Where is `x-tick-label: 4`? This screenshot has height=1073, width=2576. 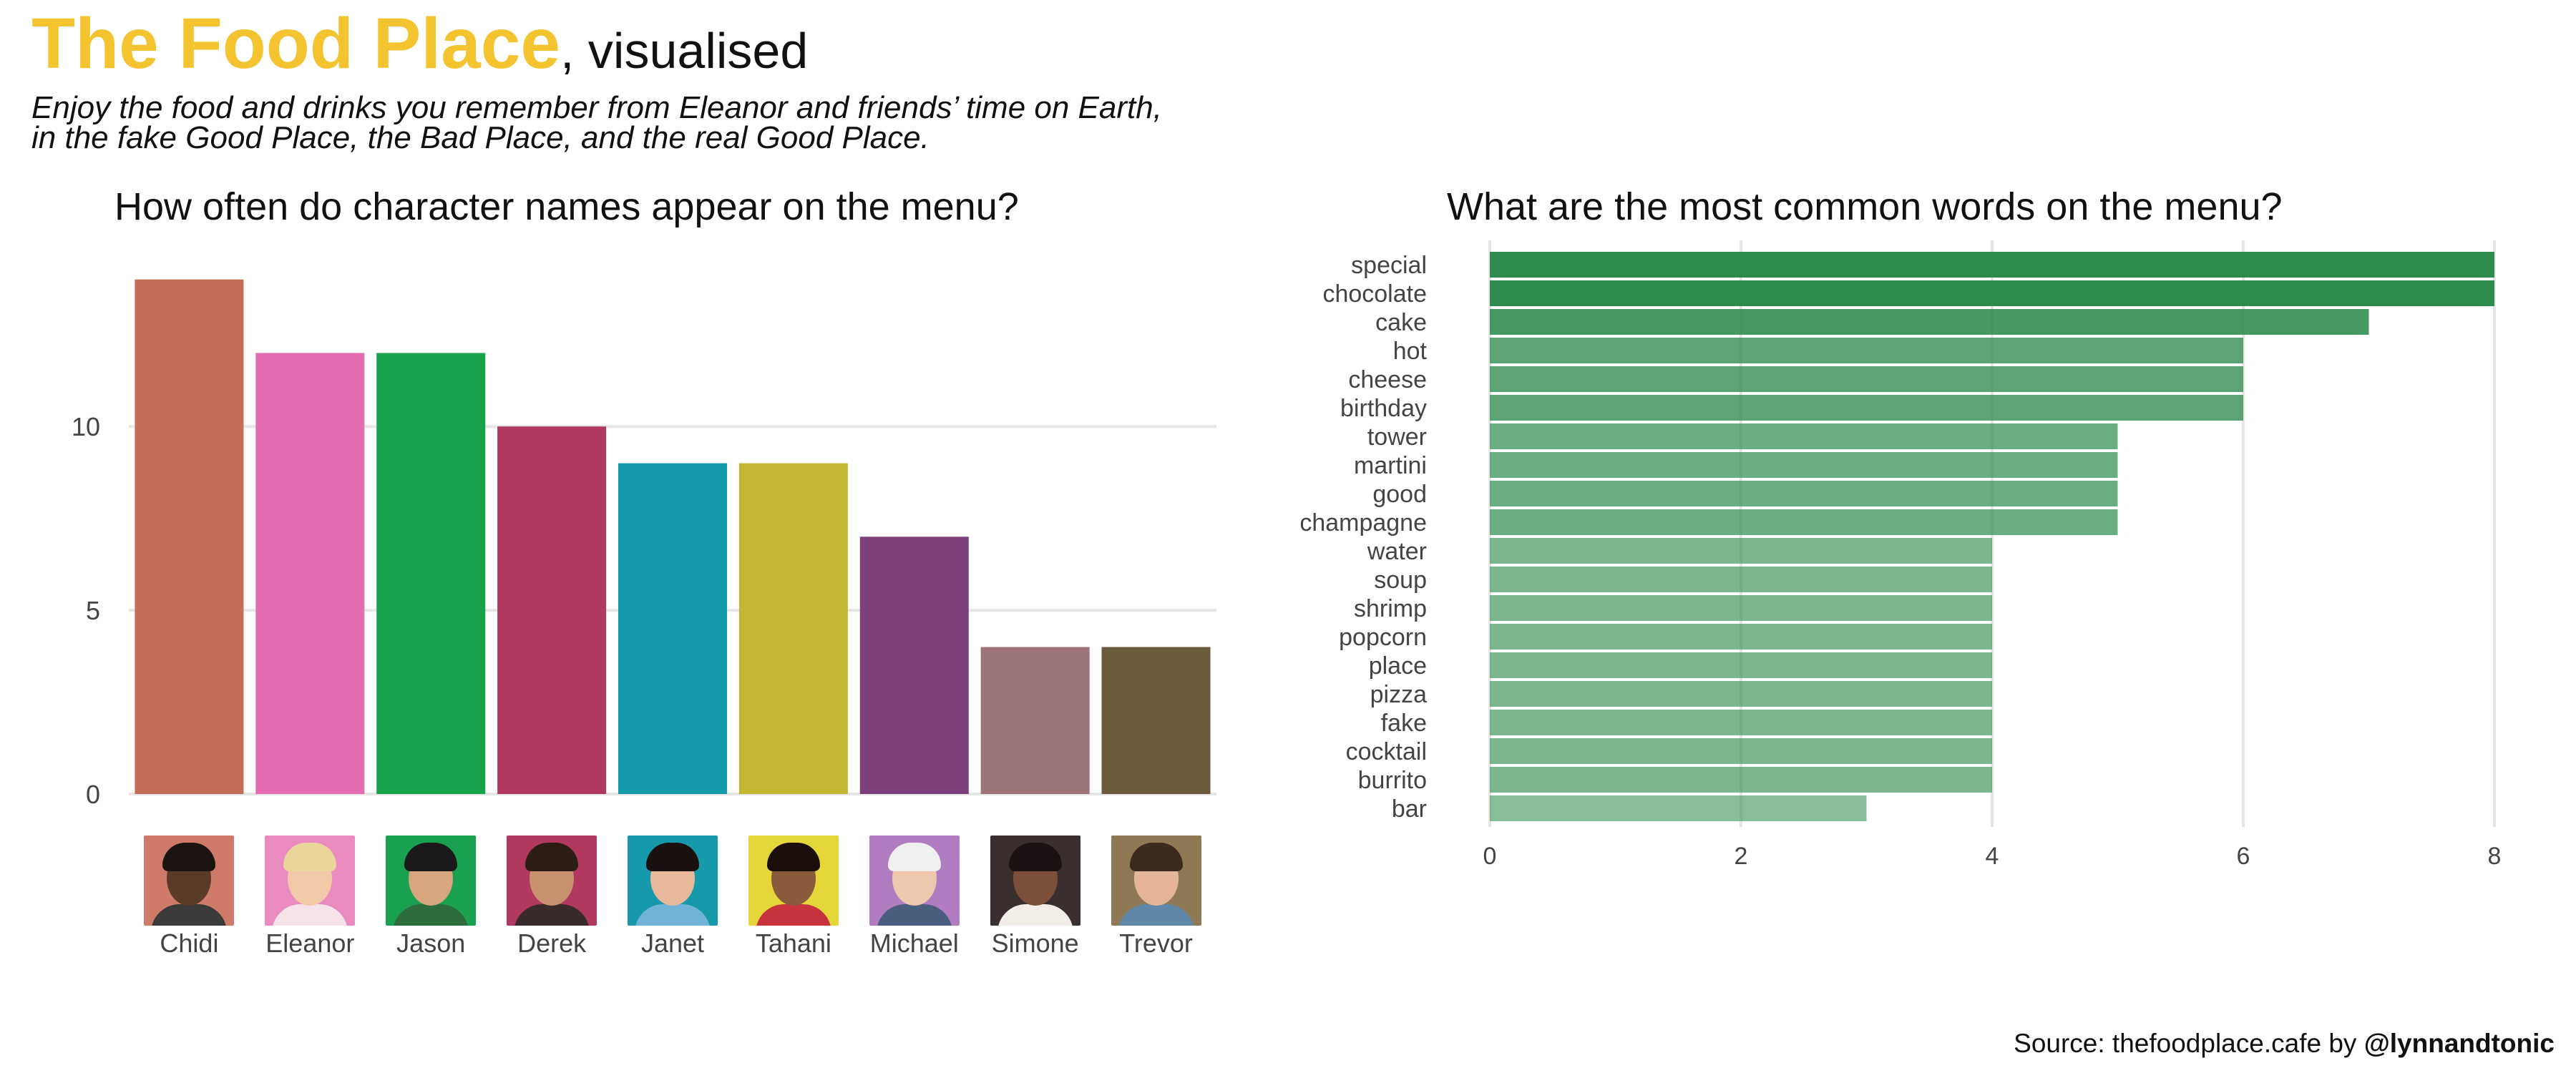
x-tick-label: 4 is located at coordinates (1992, 856).